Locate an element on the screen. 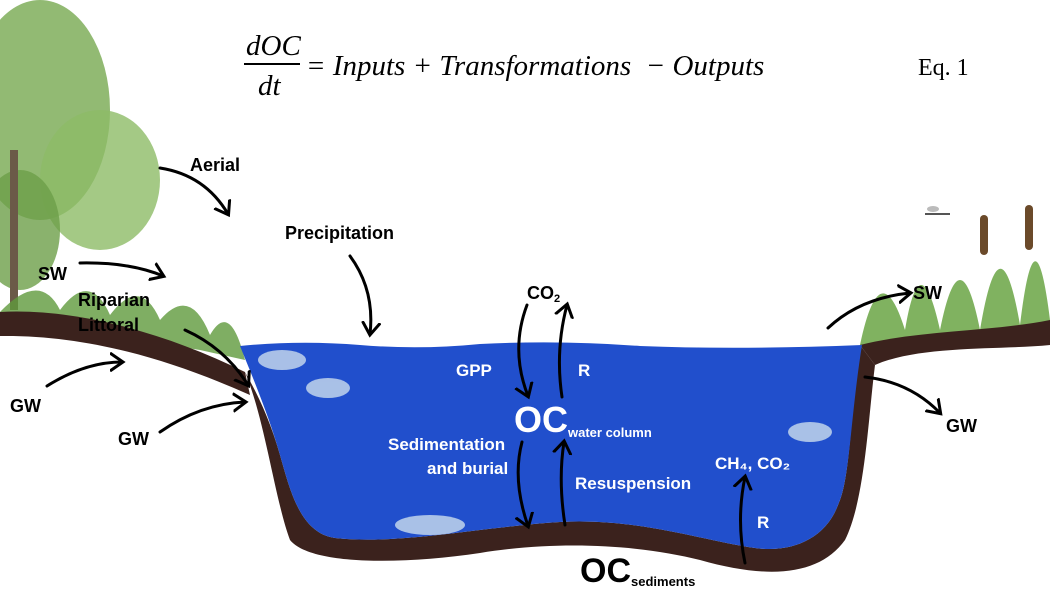 Image resolution: width=1050 pixels, height=609 pixels. grass-left is located at coordinates (122, 325).